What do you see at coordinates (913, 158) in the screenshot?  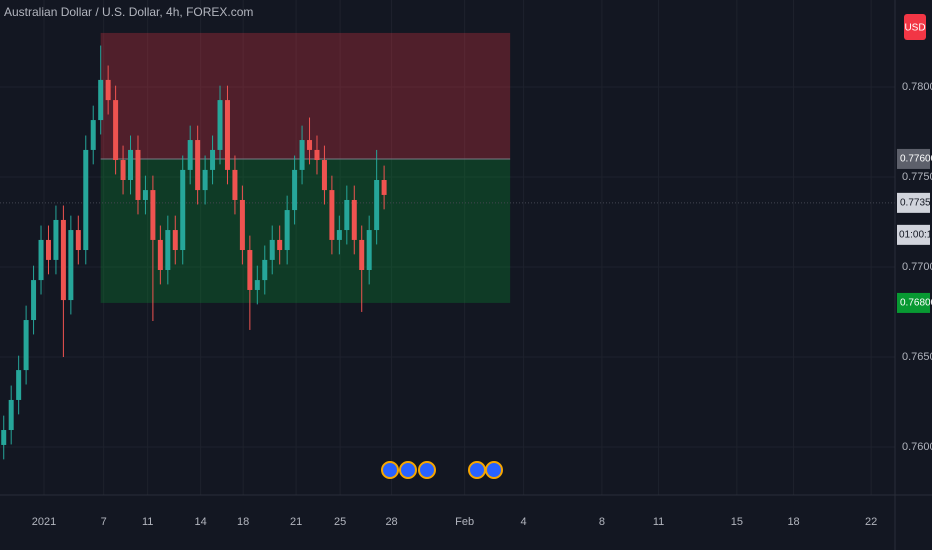 I see `entry-label-box` at bounding box center [913, 158].